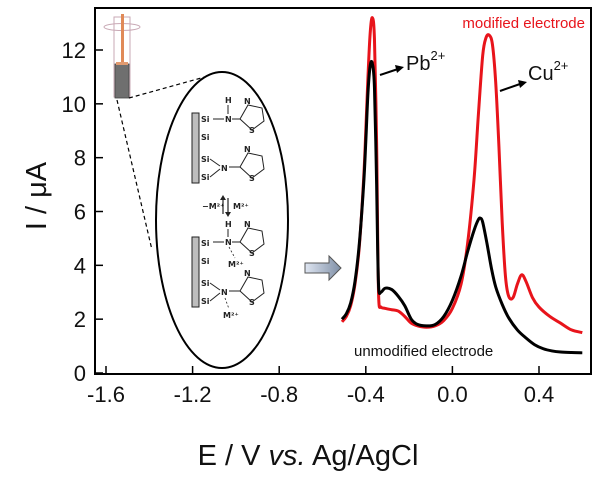 Image resolution: width=600 pixels, height=481 pixels. I want to click on equilibrium-release-label: −M²⁺, so click(213, 206).